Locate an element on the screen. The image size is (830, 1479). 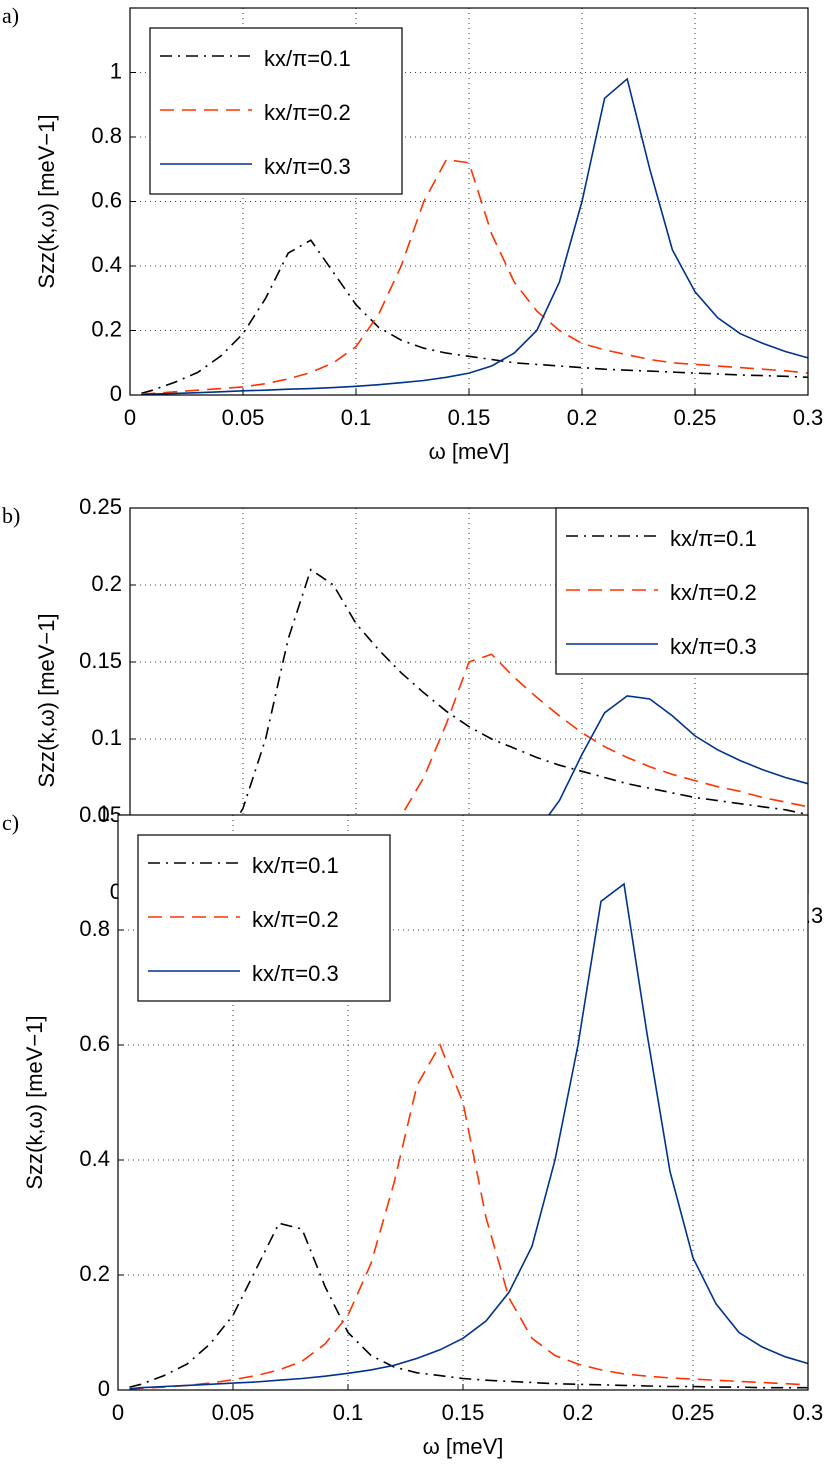
y-tick-label: 0.1 is located at coordinates (106, 737).